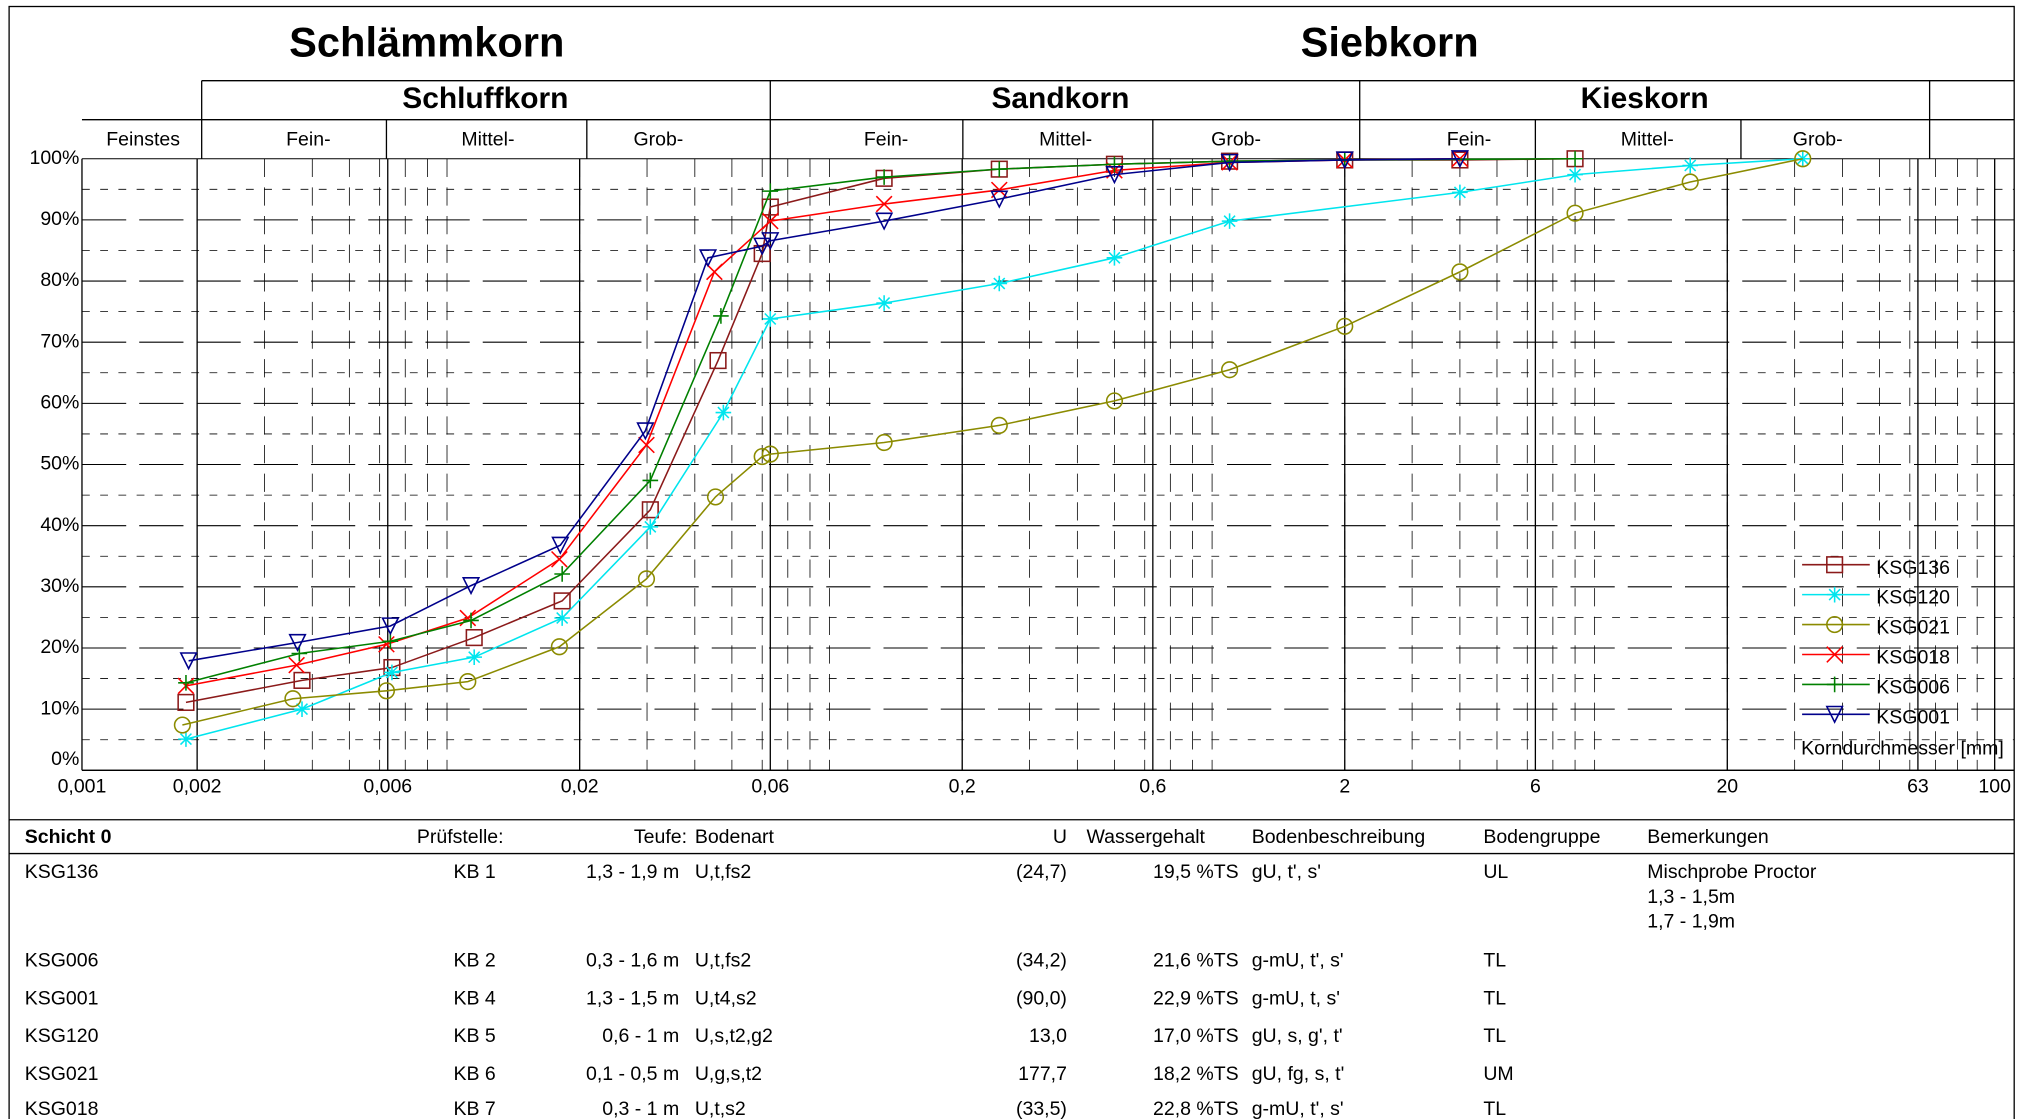 Image resolution: width=2022 pixels, height=1119 pixels. What do you see at coordinates (426, 42) in the screenshot?
I see `title: Schlämmkorn` at bounding box center [426, 42].